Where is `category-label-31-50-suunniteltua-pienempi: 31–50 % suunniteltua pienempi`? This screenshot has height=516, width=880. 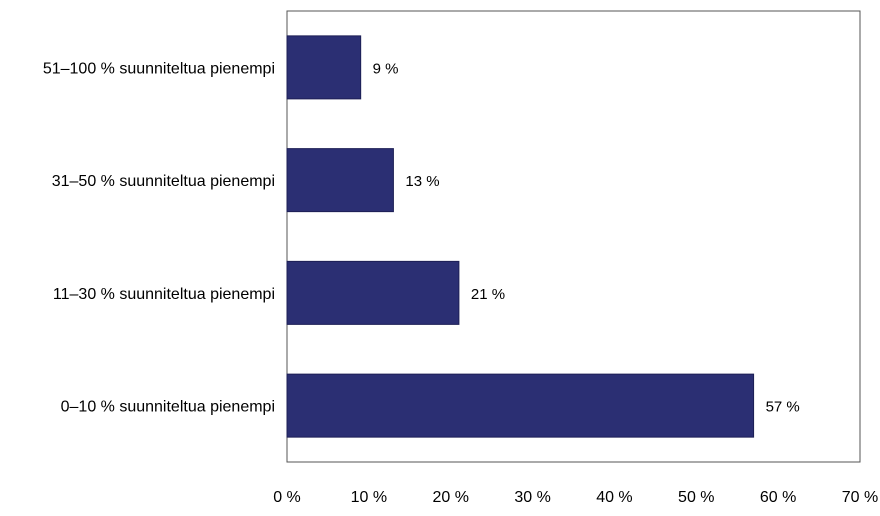
category-label-31-50-suunniteltua-pienempi: 31–50 % suunniteltua pienempi is located at coordinates (163, 181).